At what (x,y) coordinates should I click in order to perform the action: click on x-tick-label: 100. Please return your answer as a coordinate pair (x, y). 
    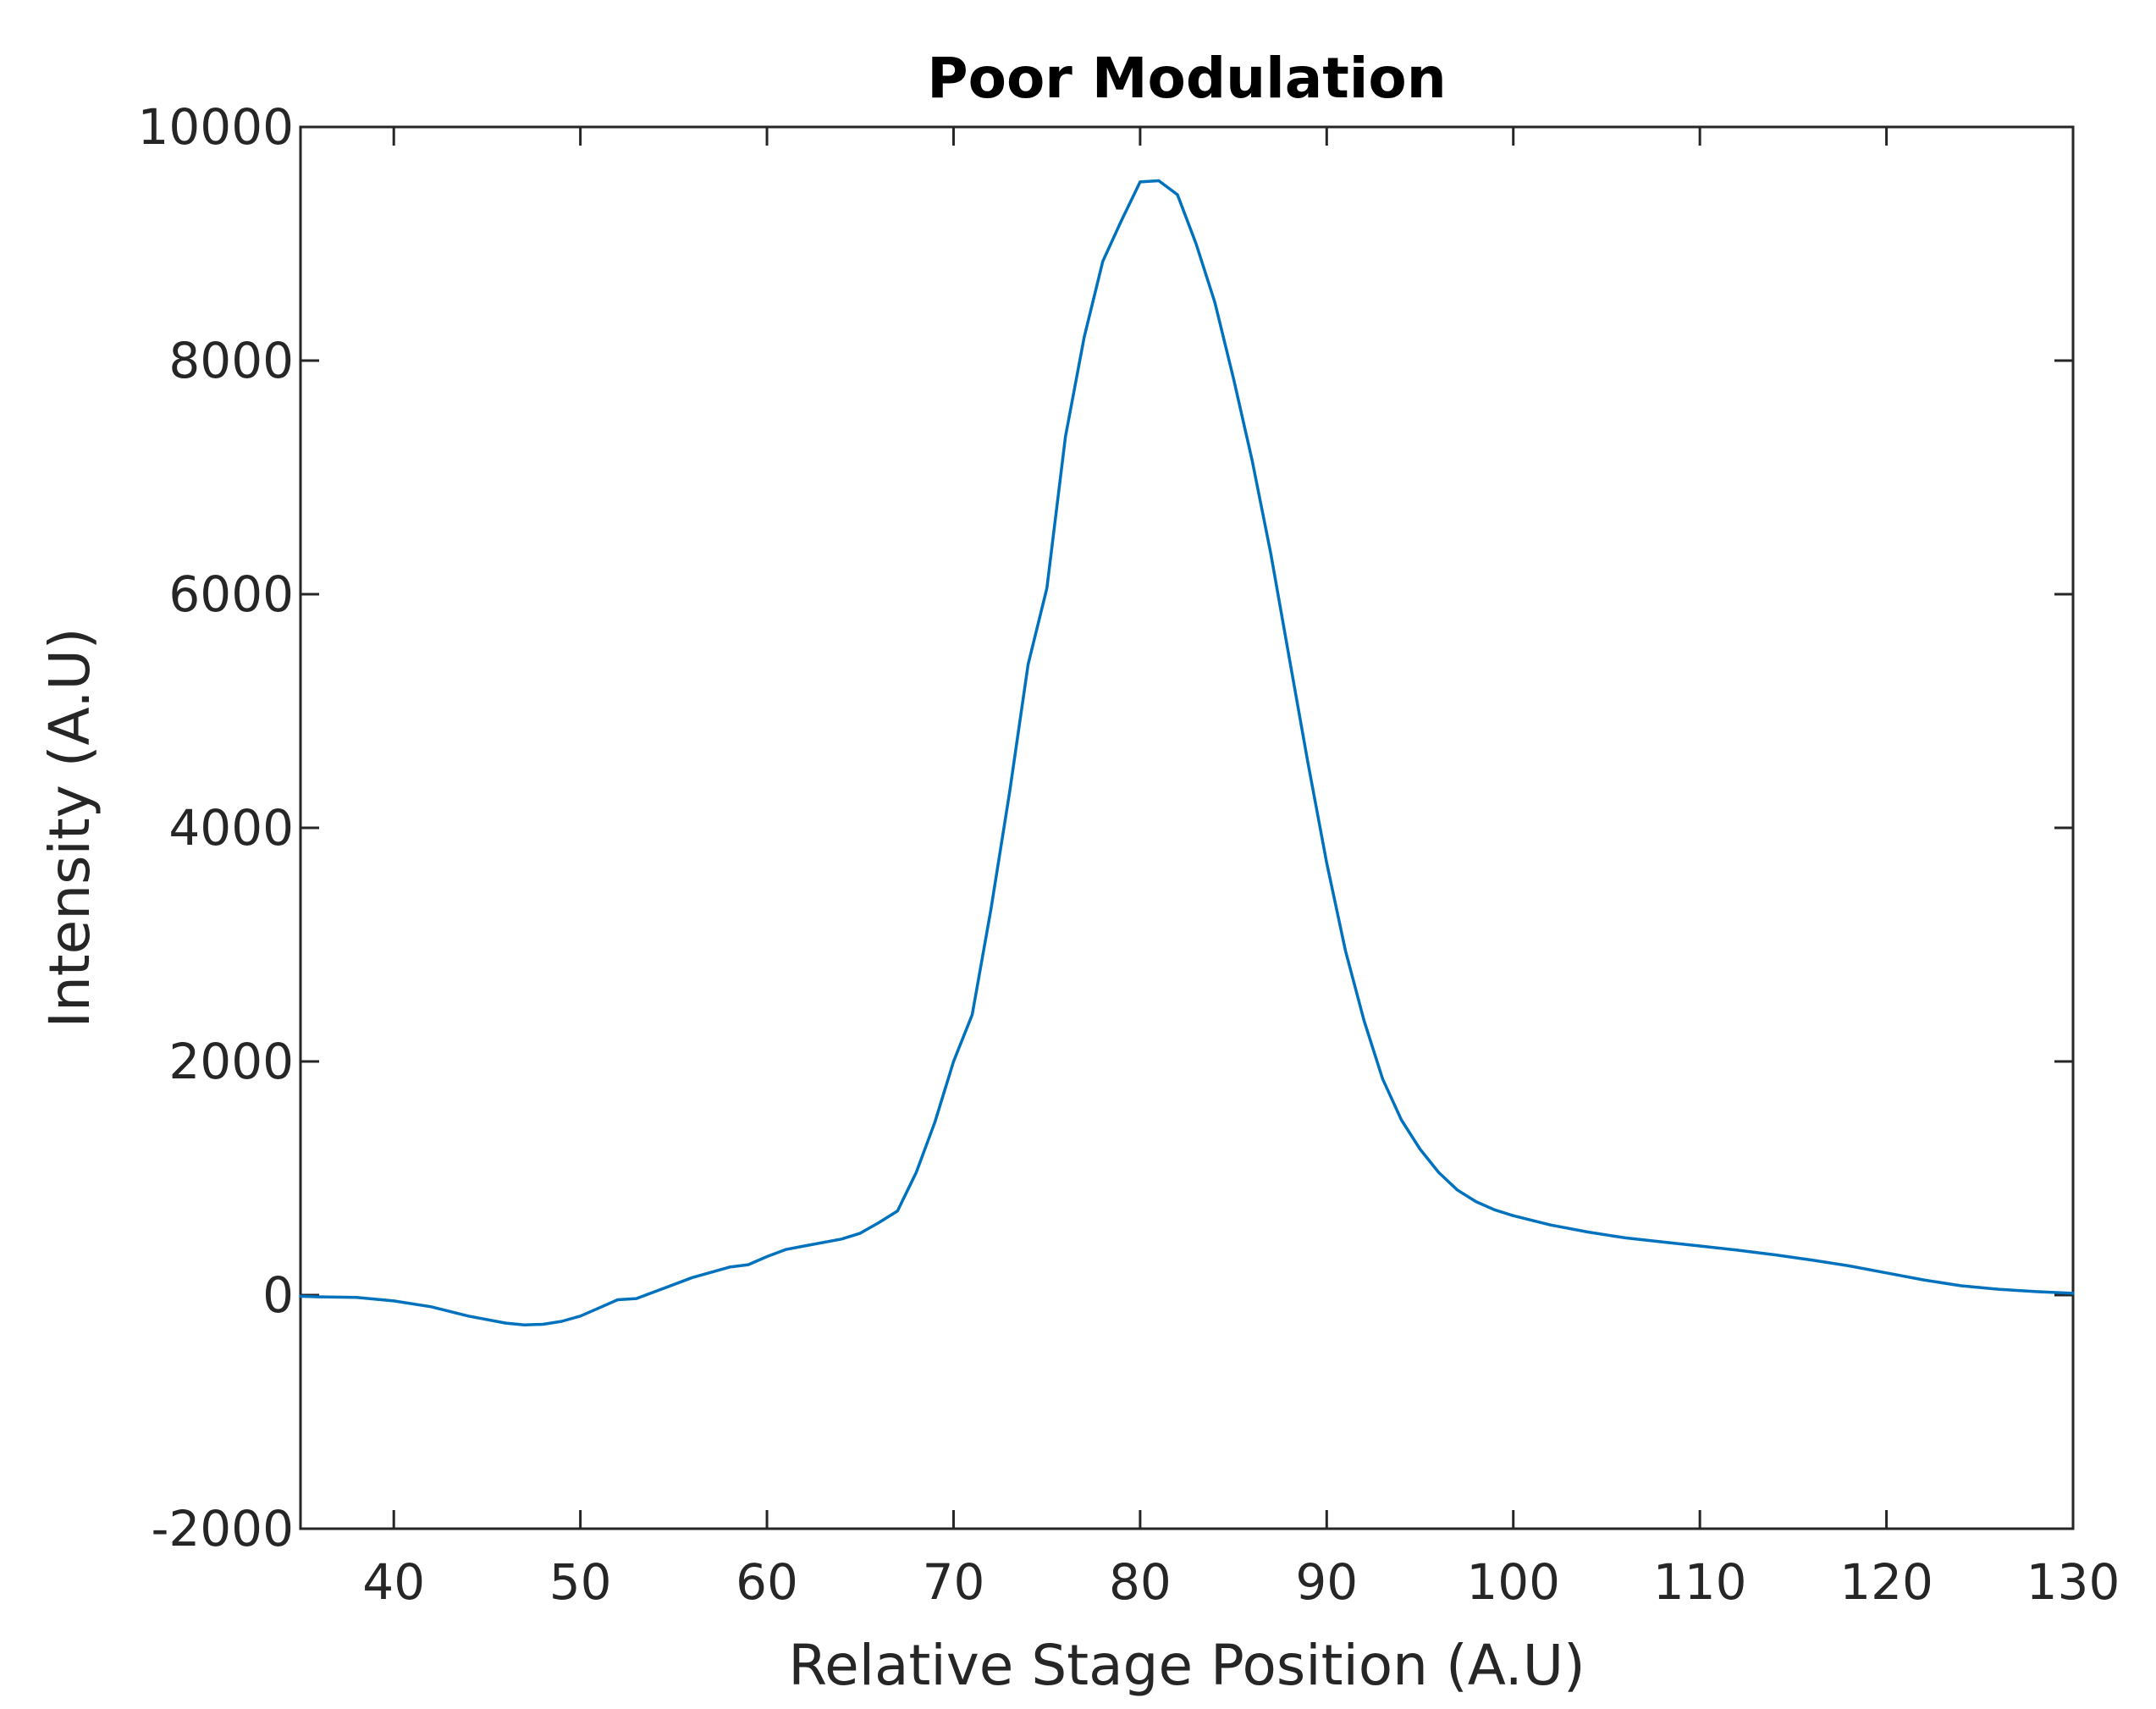
    Looking at the image, I should click on (1513, 1582).